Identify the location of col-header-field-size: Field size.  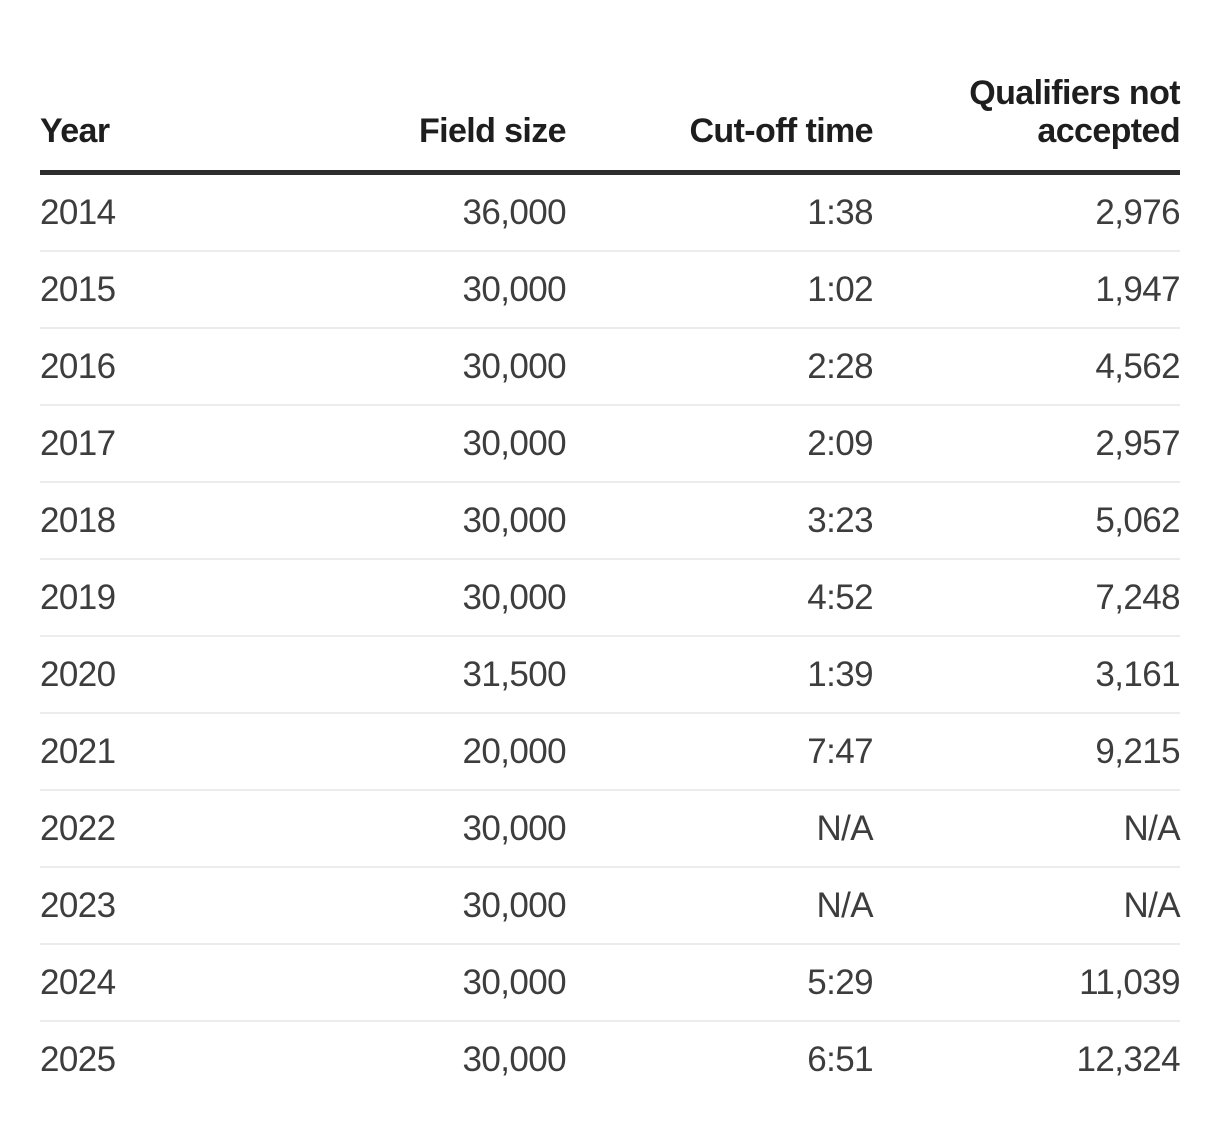
(403, 125).